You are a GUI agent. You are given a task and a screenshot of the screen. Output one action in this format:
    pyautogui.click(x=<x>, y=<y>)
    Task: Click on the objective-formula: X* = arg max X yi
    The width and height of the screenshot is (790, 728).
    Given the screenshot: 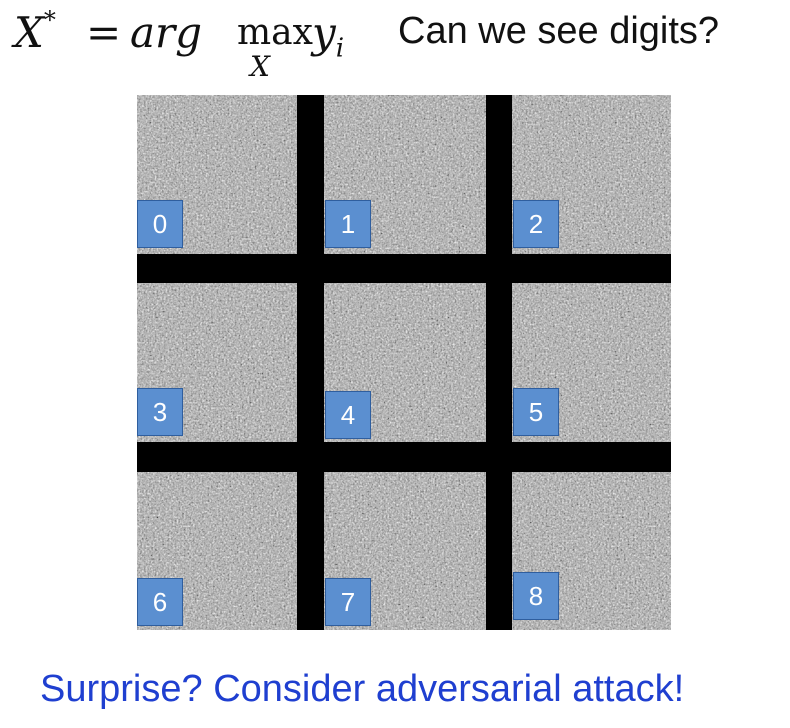 What is the action you would take?
    pyautogui.click(x=204, y=47)
    